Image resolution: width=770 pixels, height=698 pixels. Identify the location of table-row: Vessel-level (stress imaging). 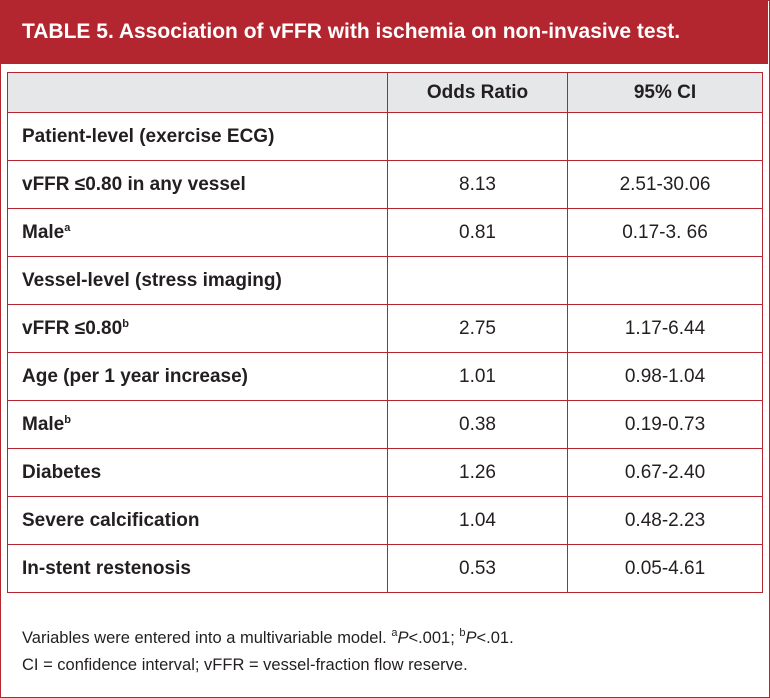
(385, 280).